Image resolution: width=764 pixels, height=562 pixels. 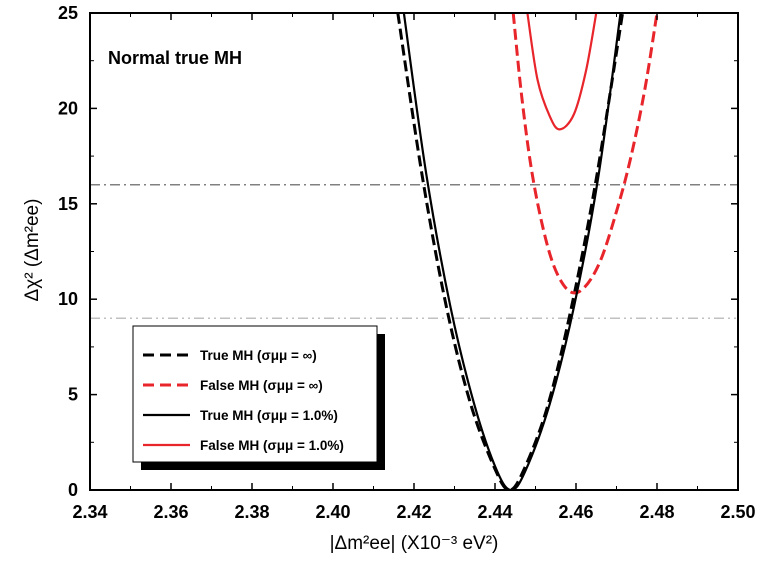 What do you see at coordinates (656, 512) in the screenshot?
I see `x-tick-label: 2.48` at bounding box center [656, 512].